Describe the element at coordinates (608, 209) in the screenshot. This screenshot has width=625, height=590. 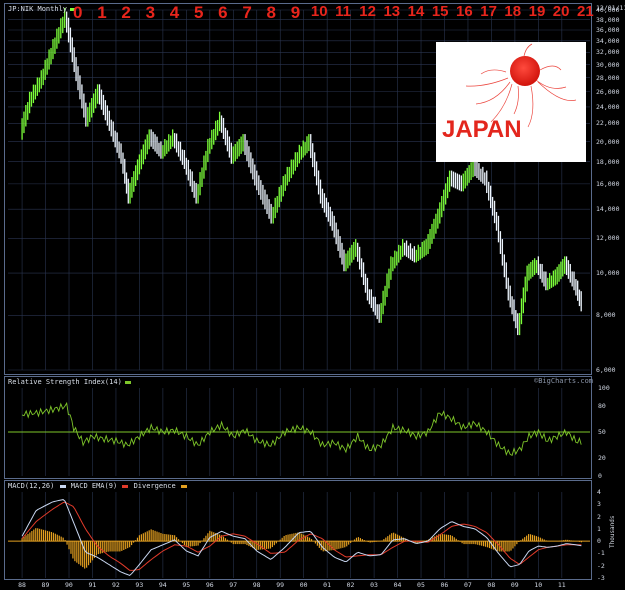
I see `price-y-tick: 14,000` at that location.